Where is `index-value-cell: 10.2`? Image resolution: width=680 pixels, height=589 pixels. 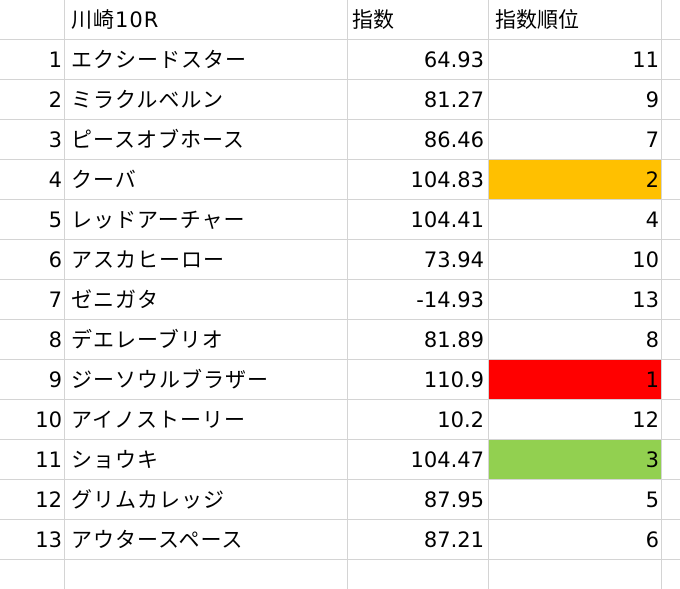
index-value-cell: 10.2 is located at coordinates (460, 420).